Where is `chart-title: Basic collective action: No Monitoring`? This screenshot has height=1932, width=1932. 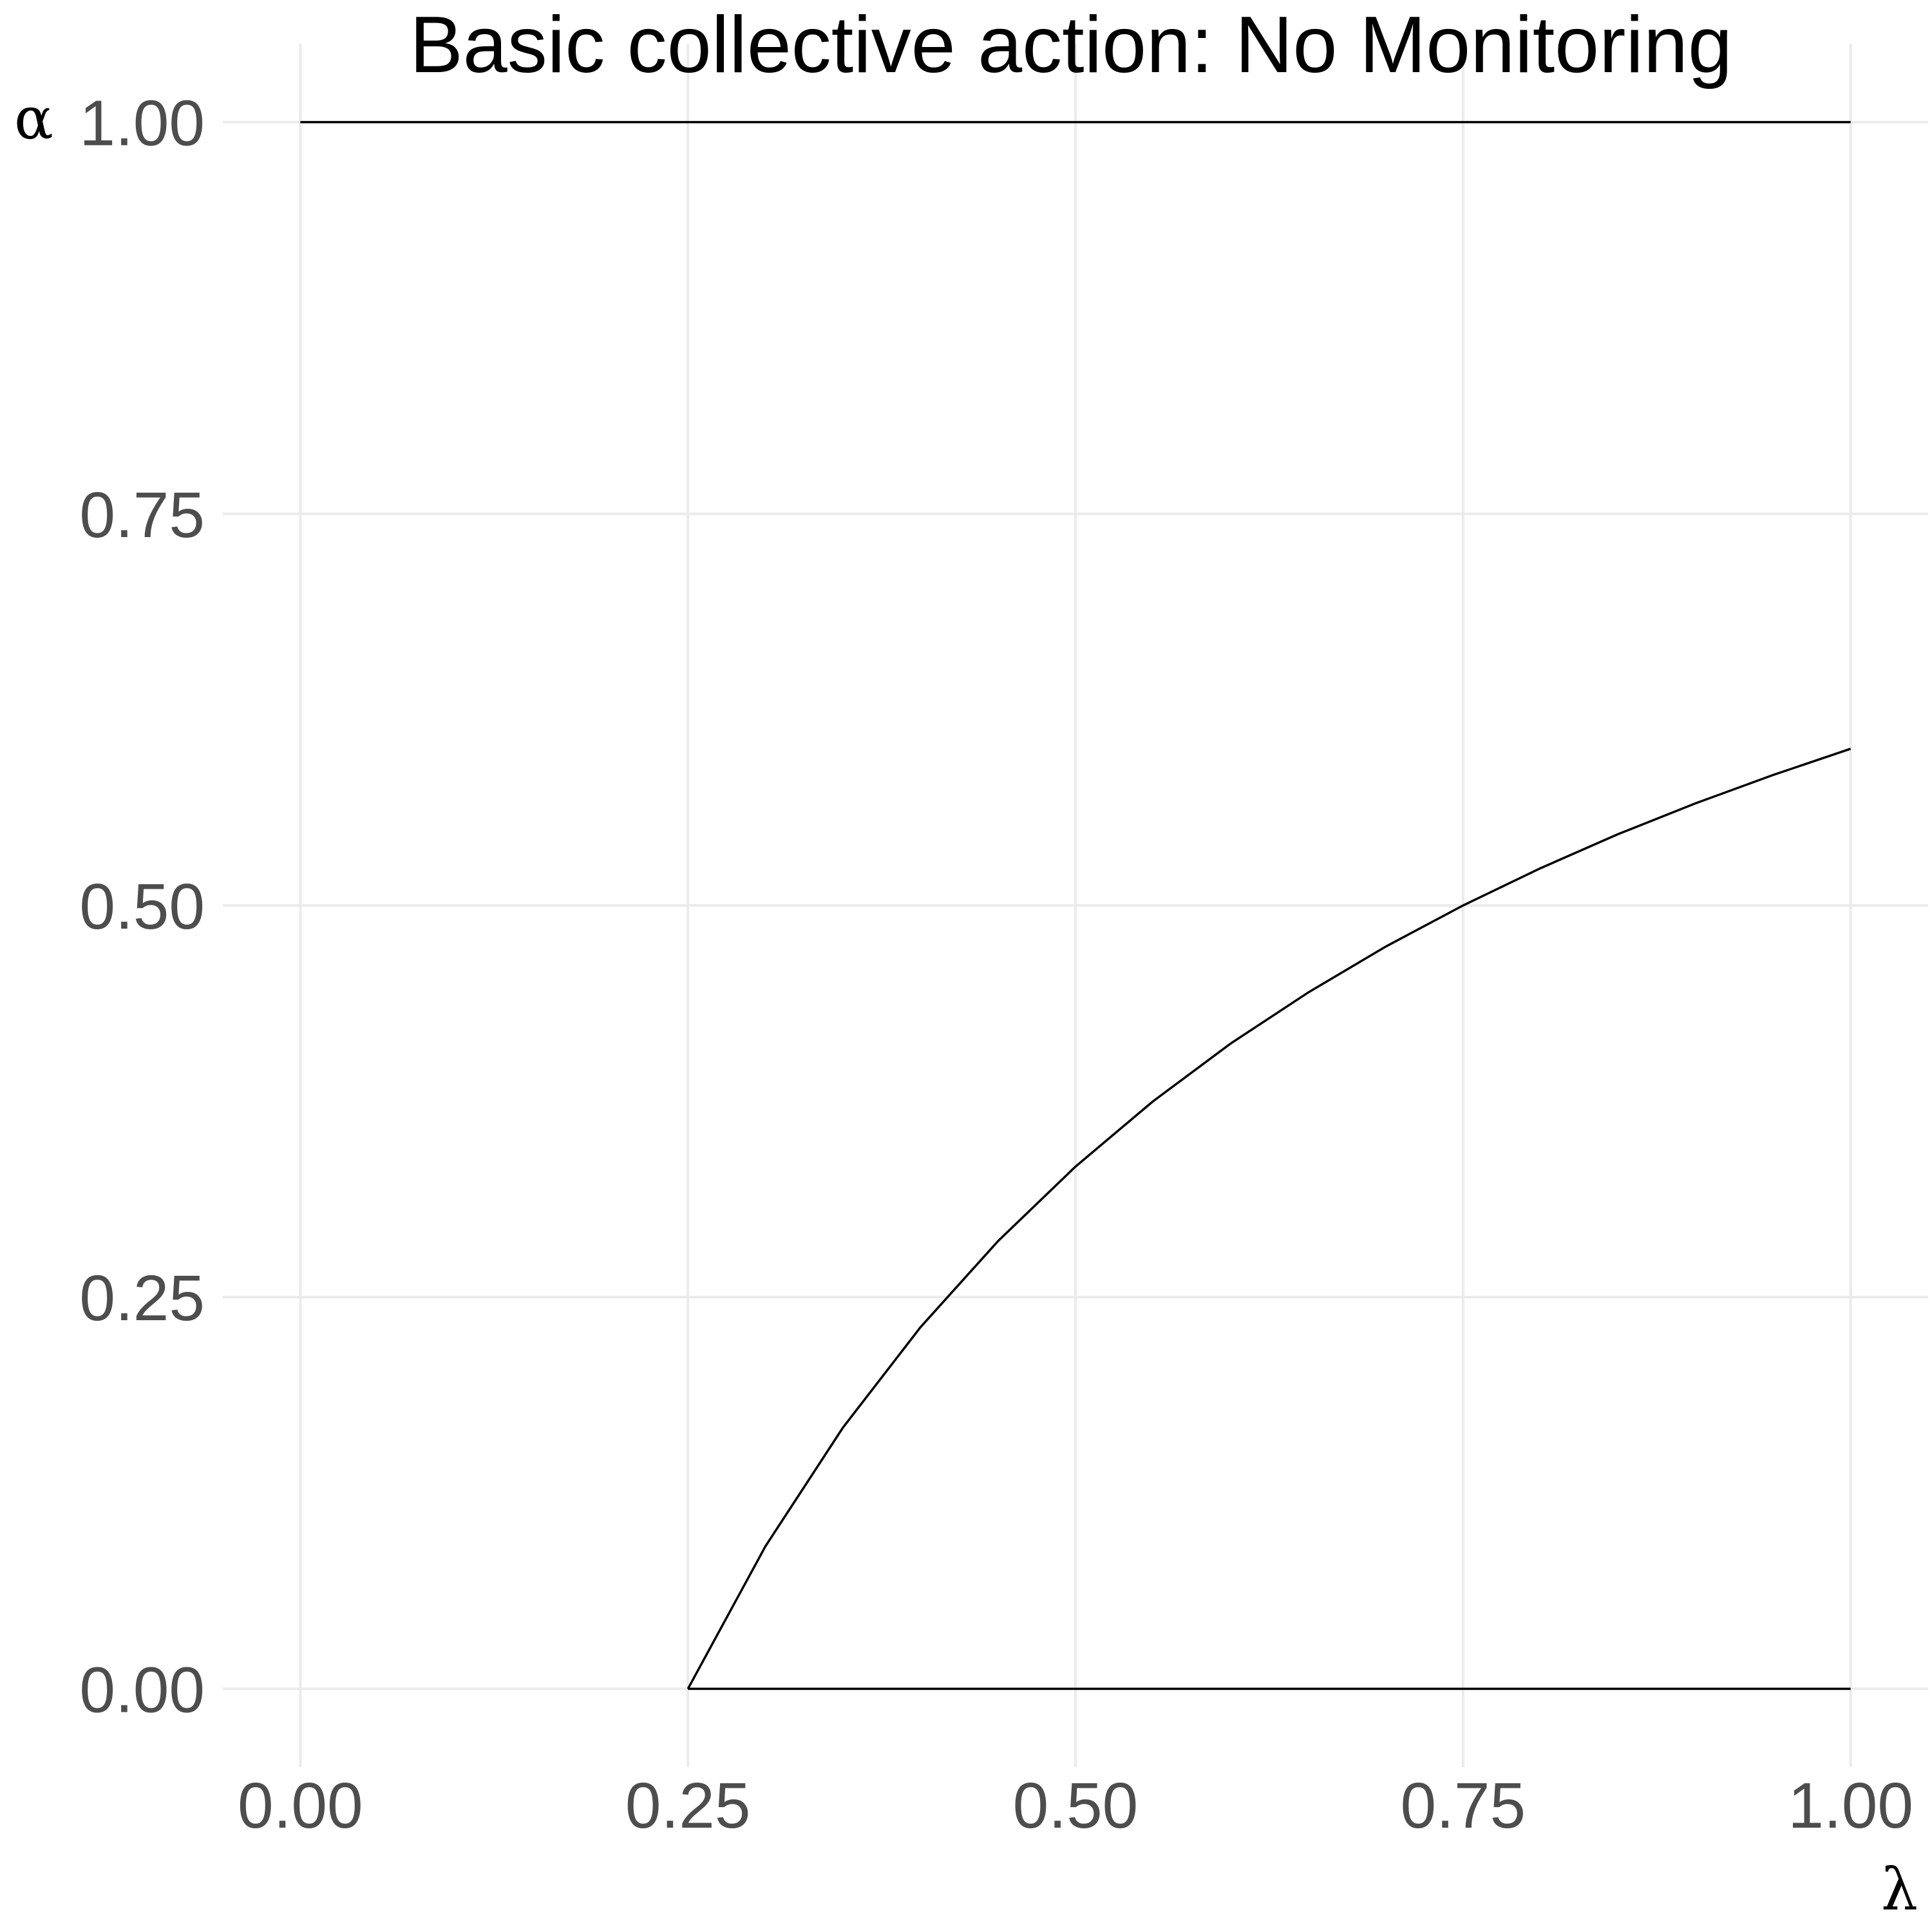 chart-title: Basic collective action: No Monitoring is located at coordinates (1071, 46).